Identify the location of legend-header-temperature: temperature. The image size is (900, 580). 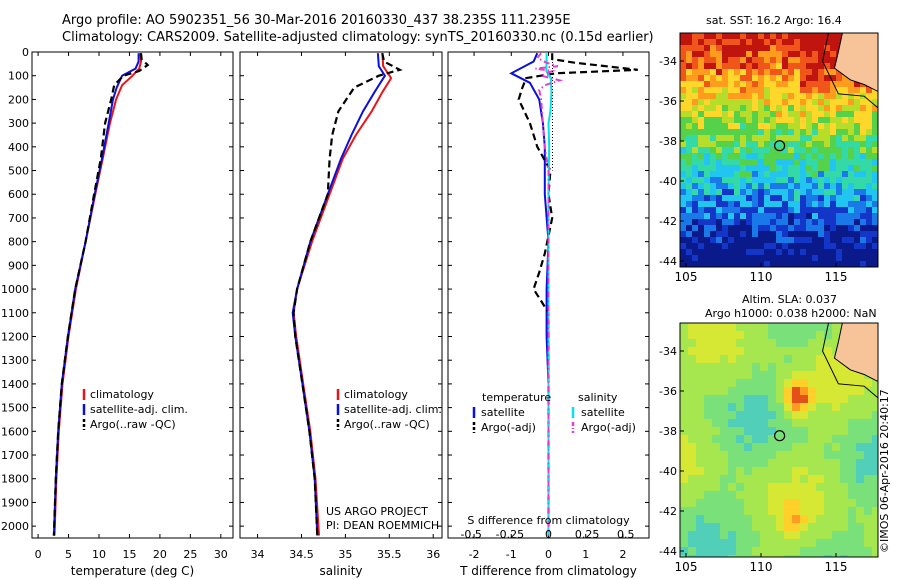
(516, 397).